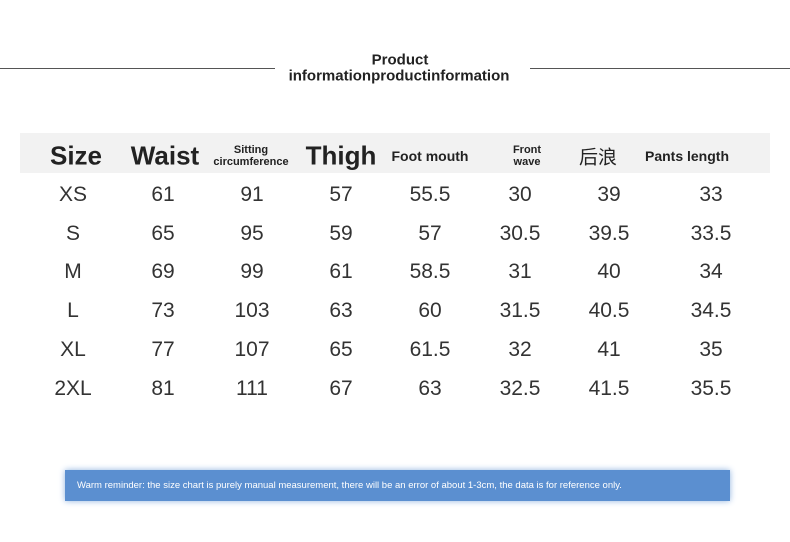  Describe the element at coordinates (163, 388) in the screenshot. I see `table-cell: 81` at that location.